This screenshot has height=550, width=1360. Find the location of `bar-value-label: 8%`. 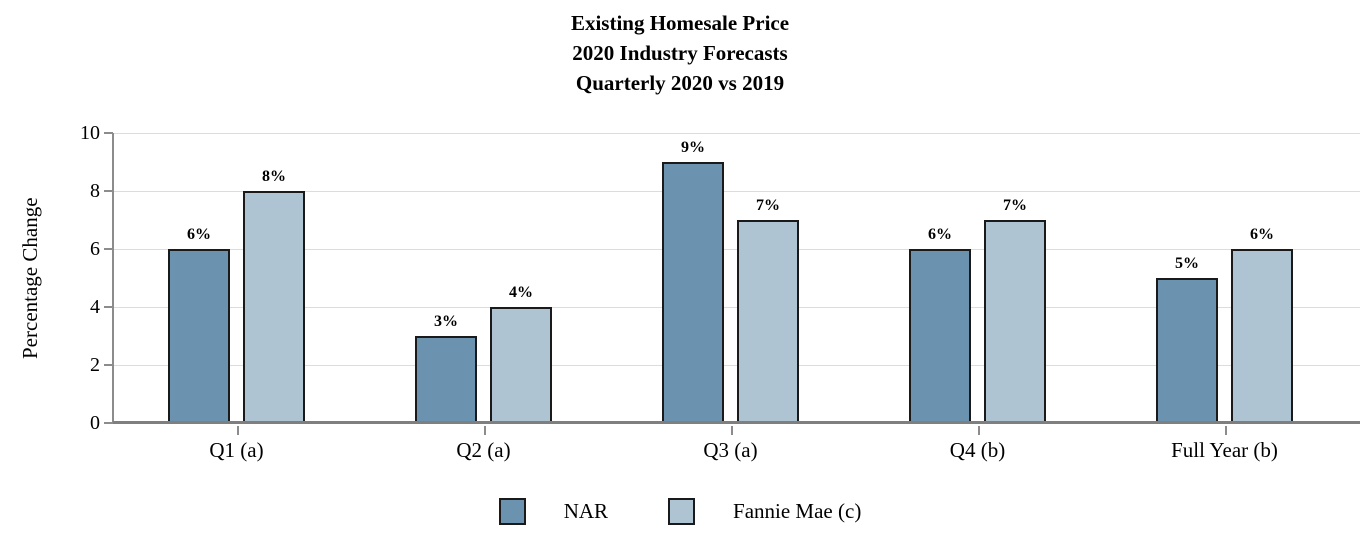

bar-value-label: 8% is located at coordinates (274, 176).